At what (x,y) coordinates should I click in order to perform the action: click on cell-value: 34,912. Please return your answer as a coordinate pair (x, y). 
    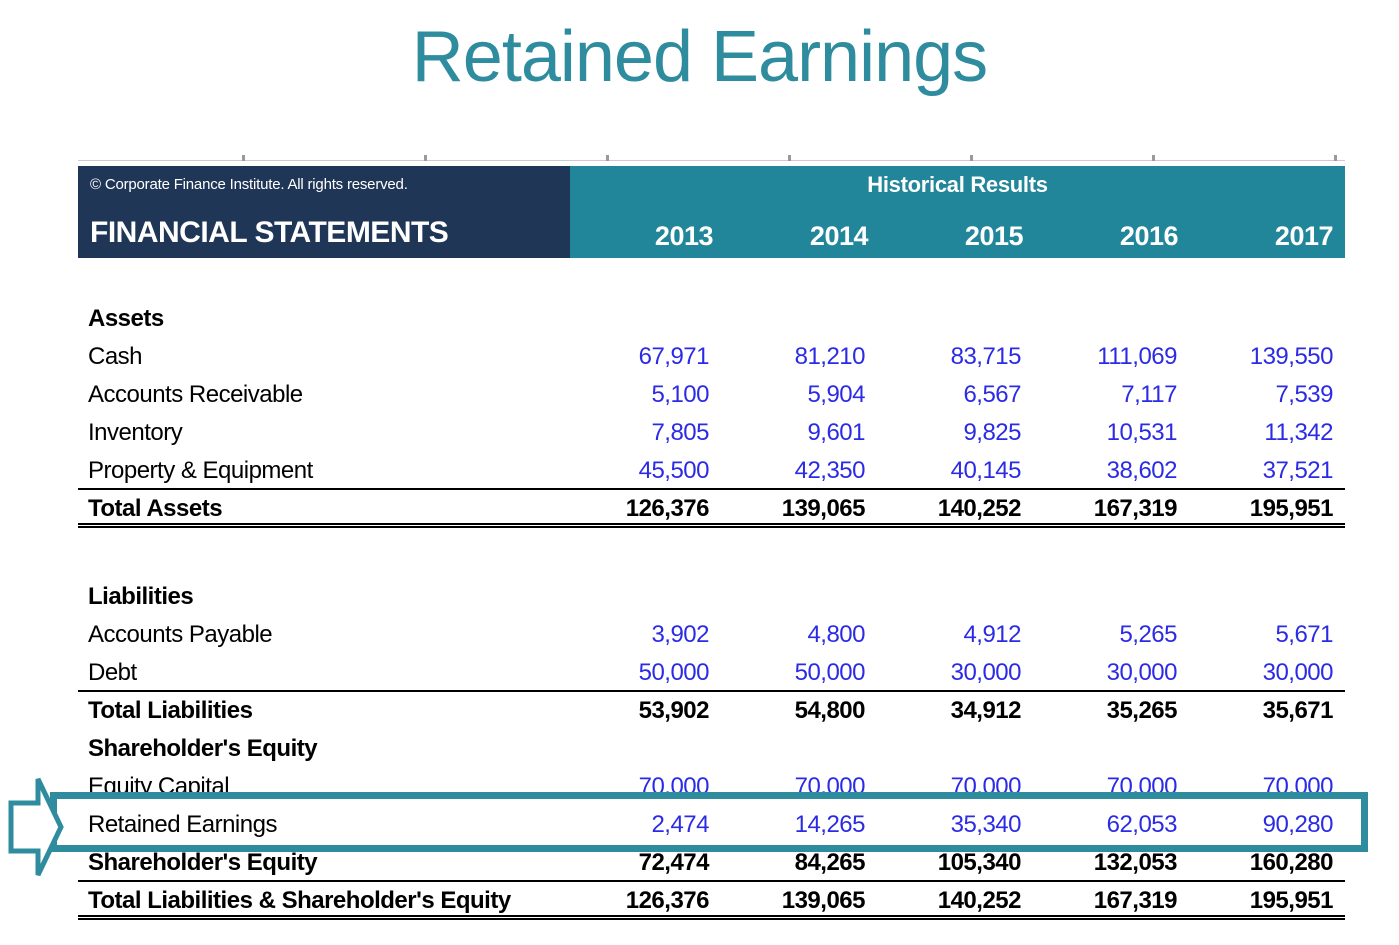
    Looking at the image, I should click on (986, 710).